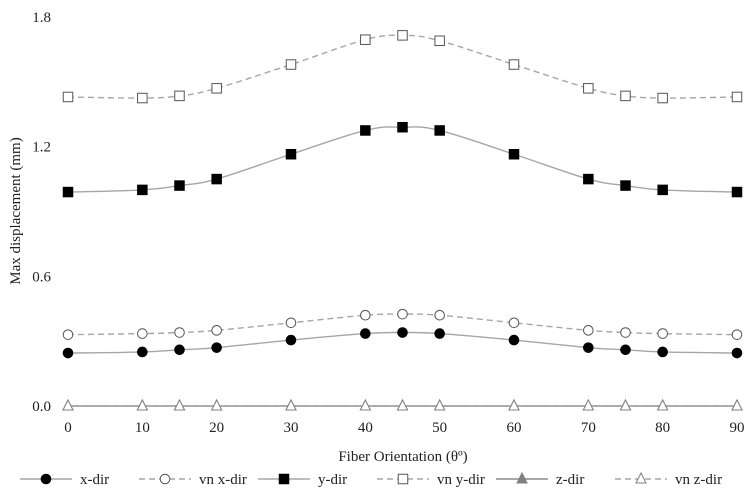 This screenshot has height=499, width=748. I want to click on legend-item: vn z-dir, so click(668, 479).